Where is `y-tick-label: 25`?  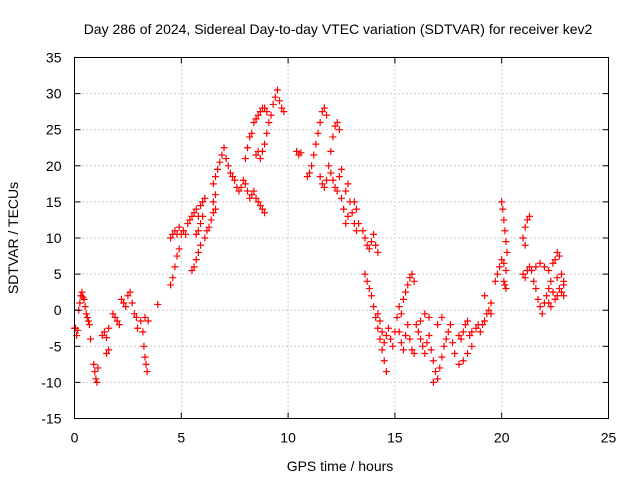 y-tick-label: 25 is located at coordinates (54, 130).